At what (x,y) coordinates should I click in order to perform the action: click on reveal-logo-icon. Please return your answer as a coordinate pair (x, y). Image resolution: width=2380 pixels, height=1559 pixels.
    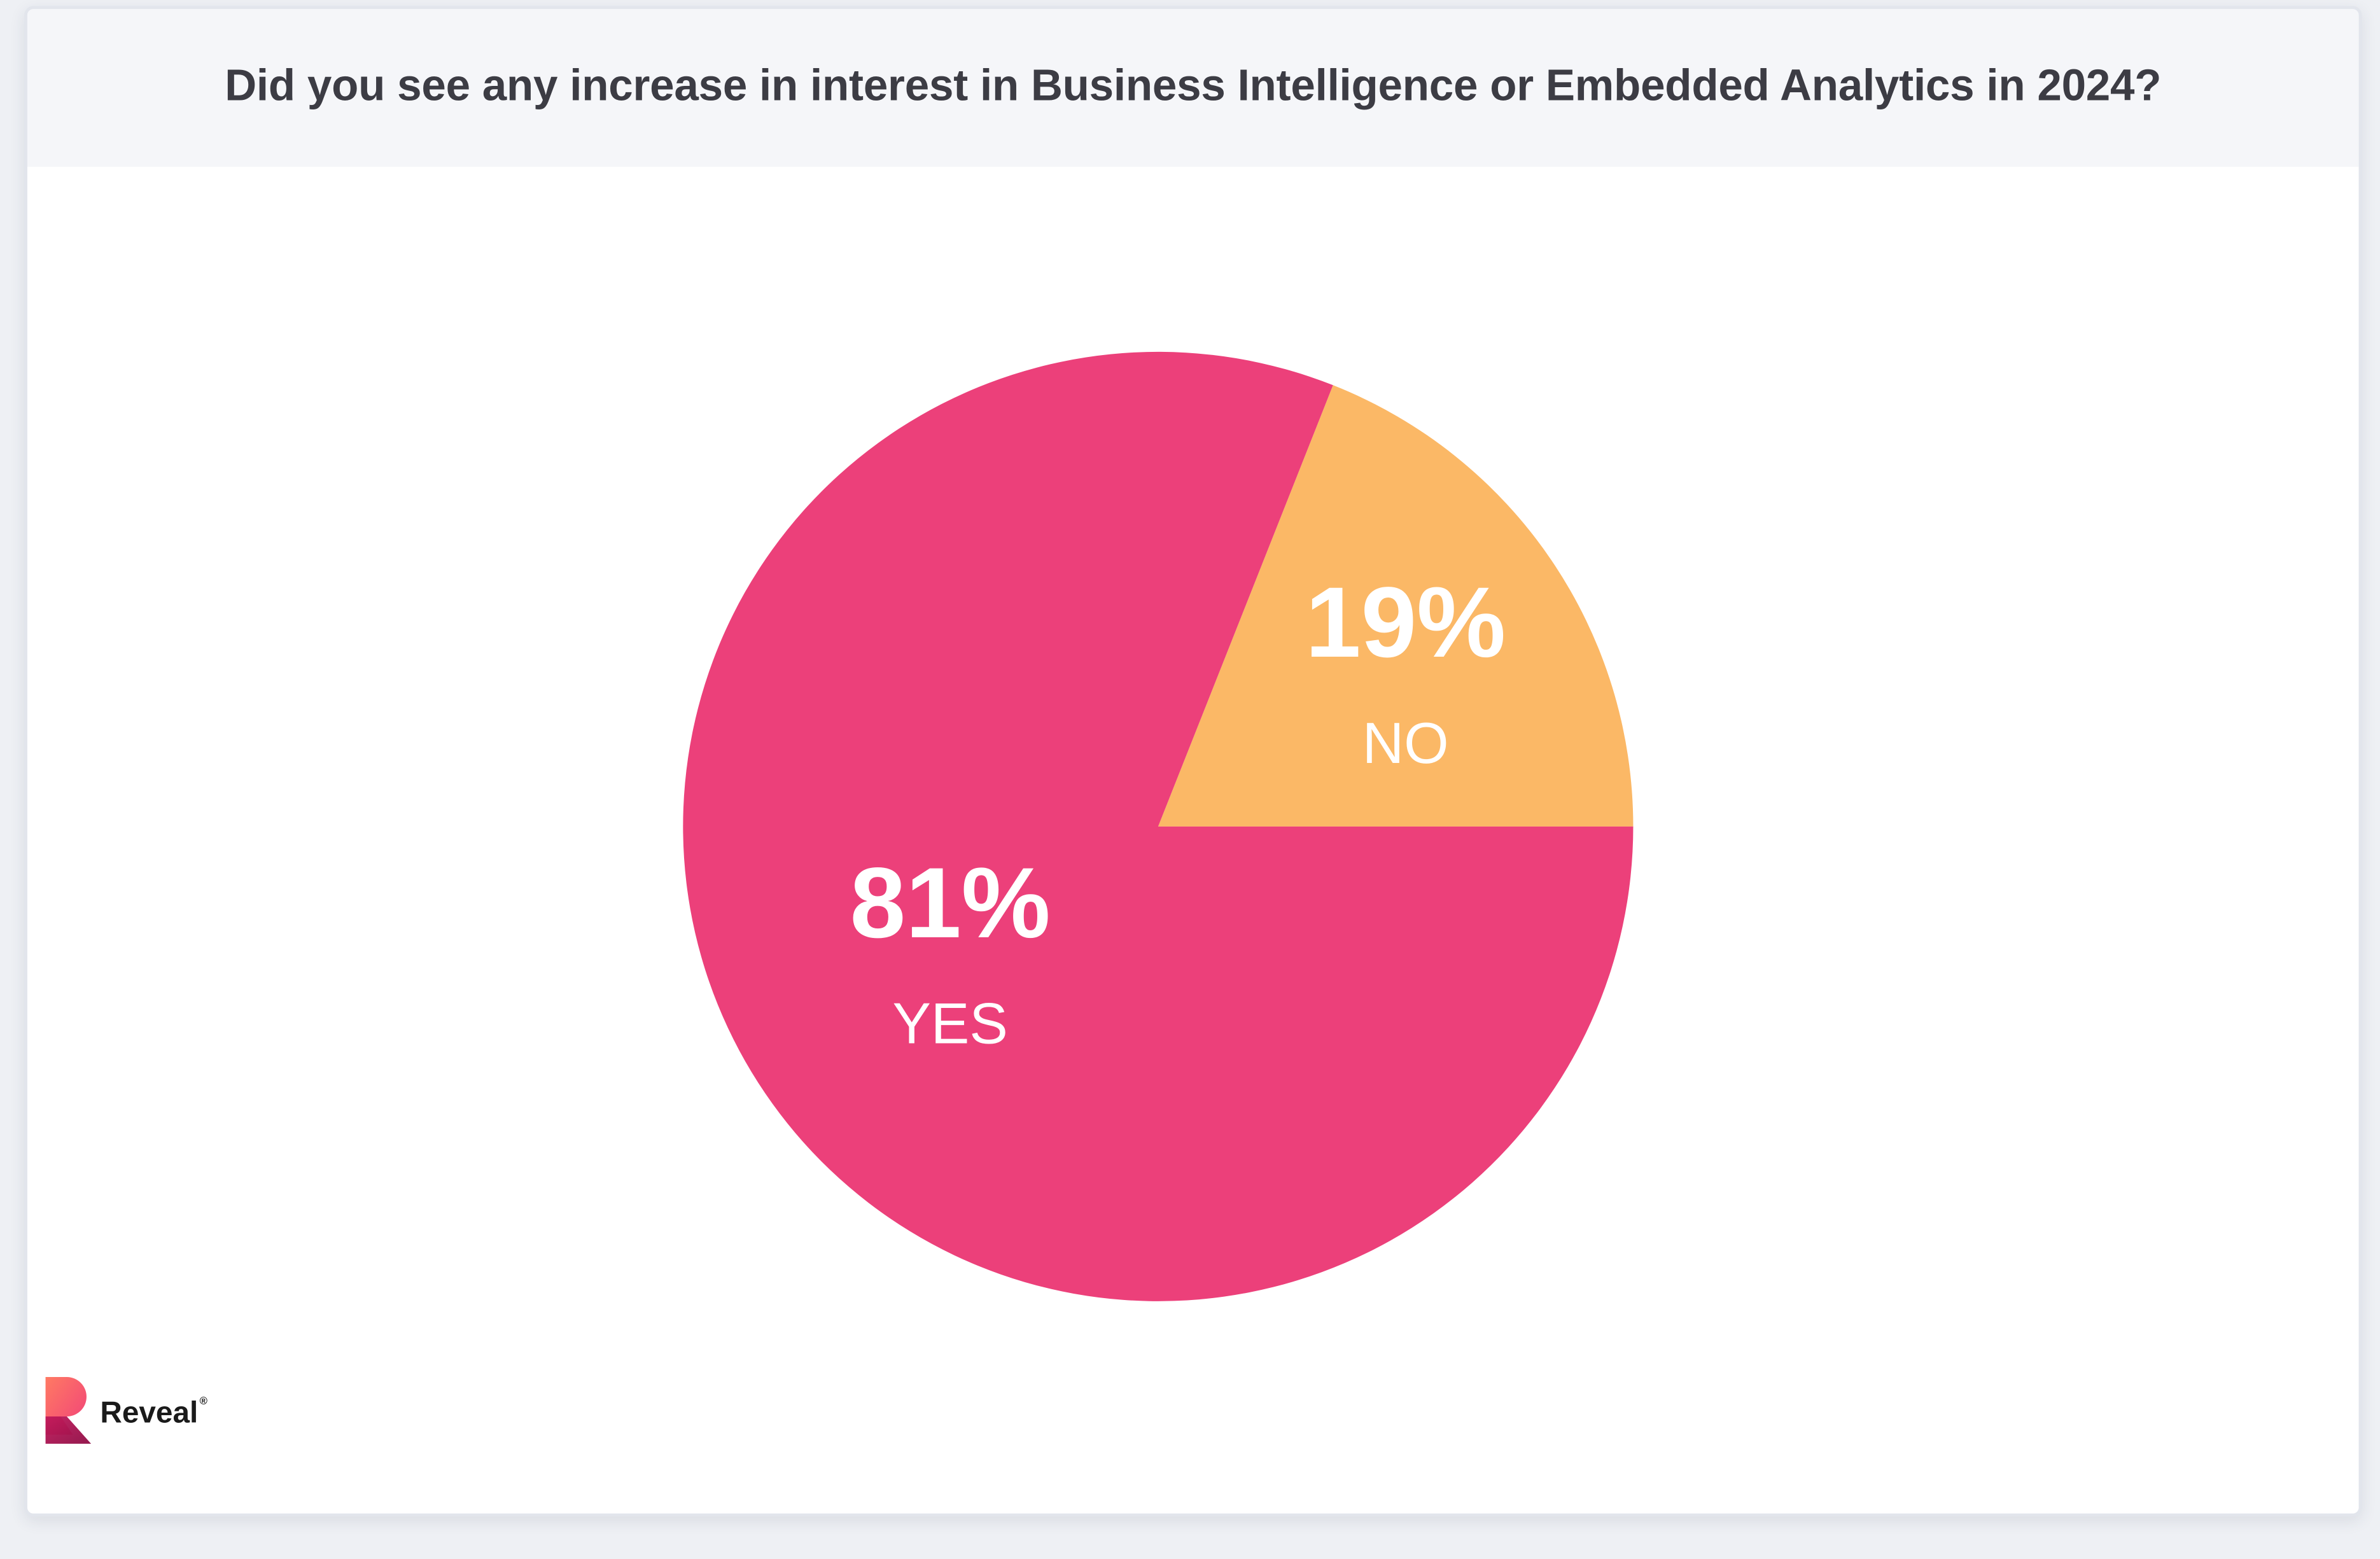
    Looking at the image, I should click on (68, 1410).